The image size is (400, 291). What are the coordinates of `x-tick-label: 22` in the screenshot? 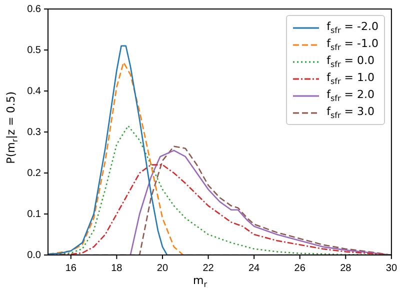 It's located at (208, 268).